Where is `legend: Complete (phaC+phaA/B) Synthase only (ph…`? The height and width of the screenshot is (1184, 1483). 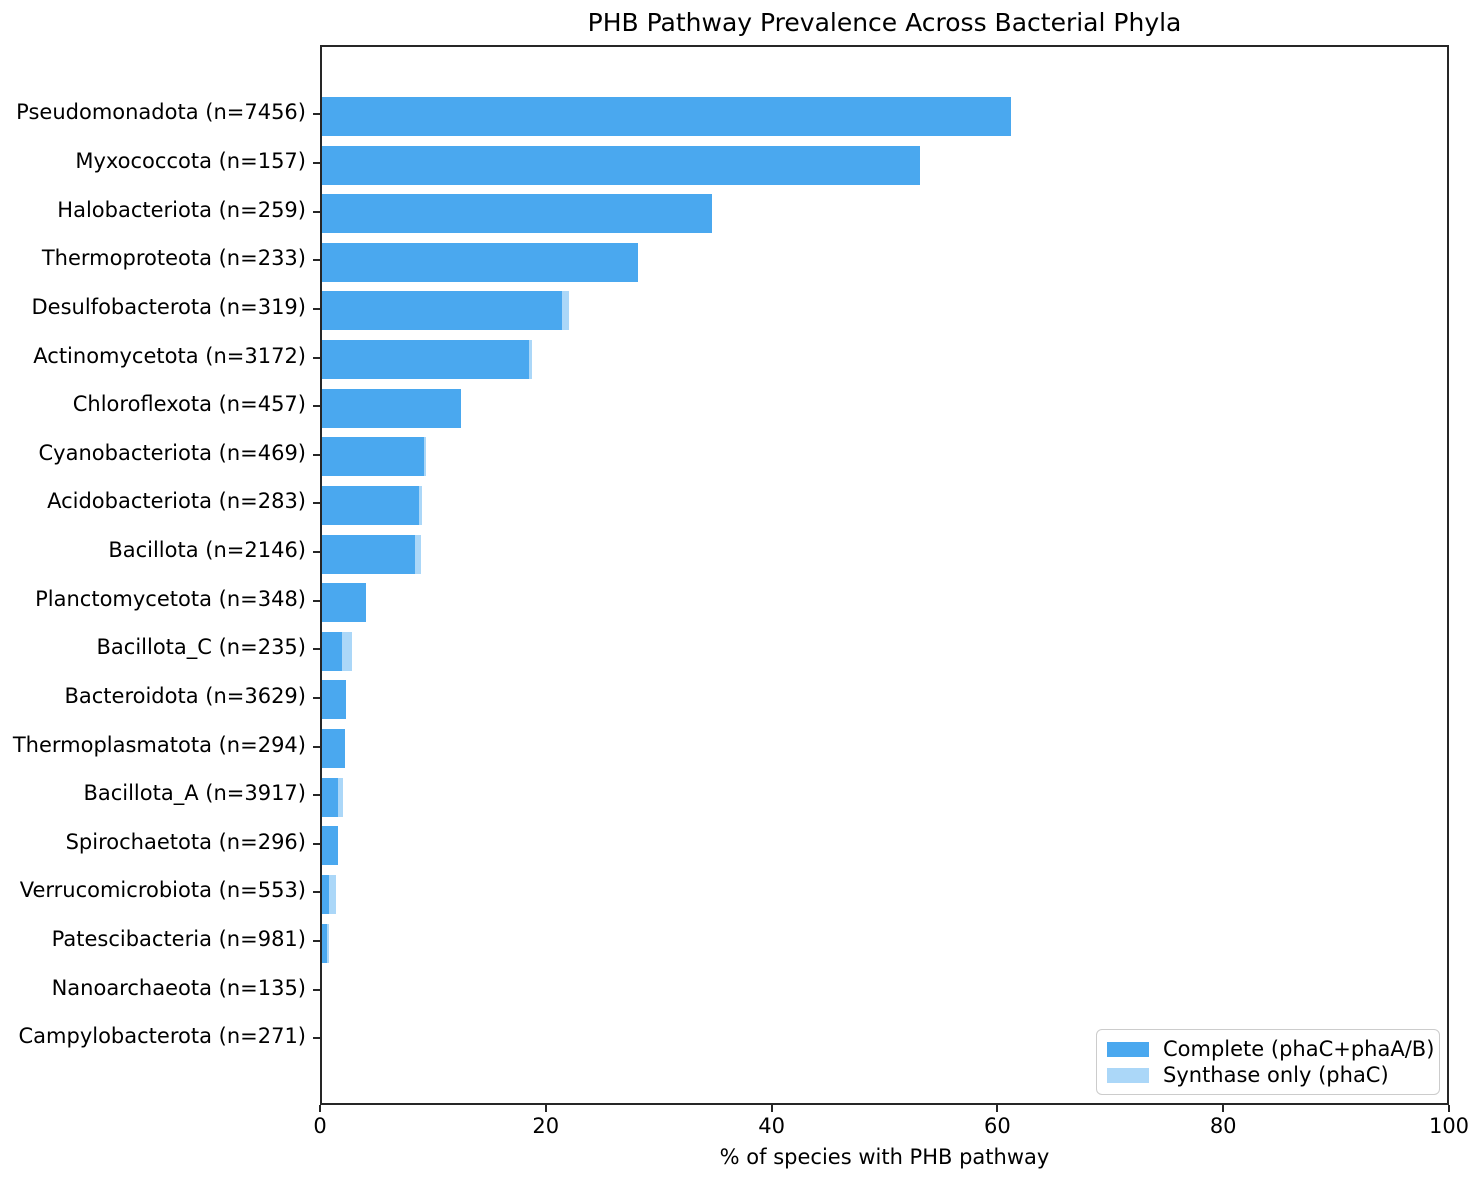 legend: Complete (phaC+phaA/B) Synthase only (ph… is located at coordinates (1268, 1062).